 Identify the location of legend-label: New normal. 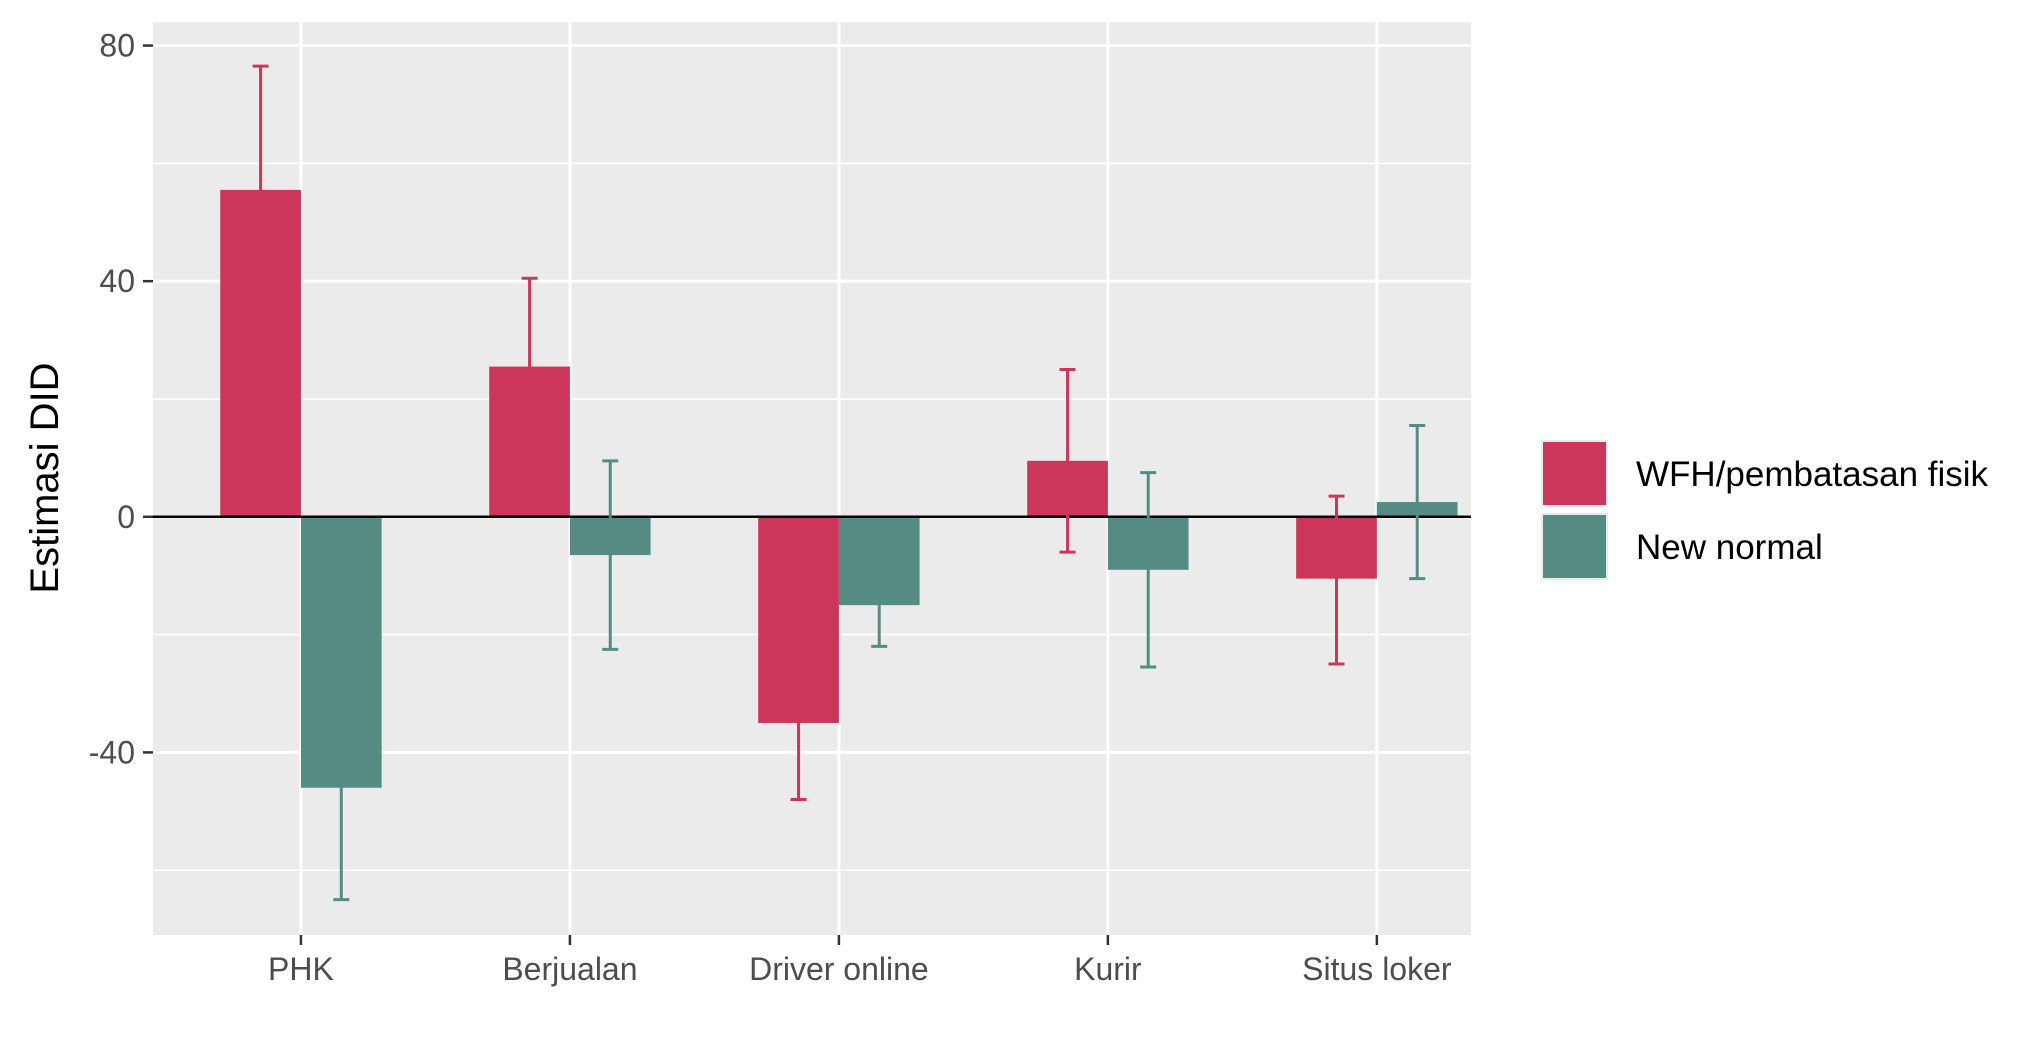
(1729, 547).